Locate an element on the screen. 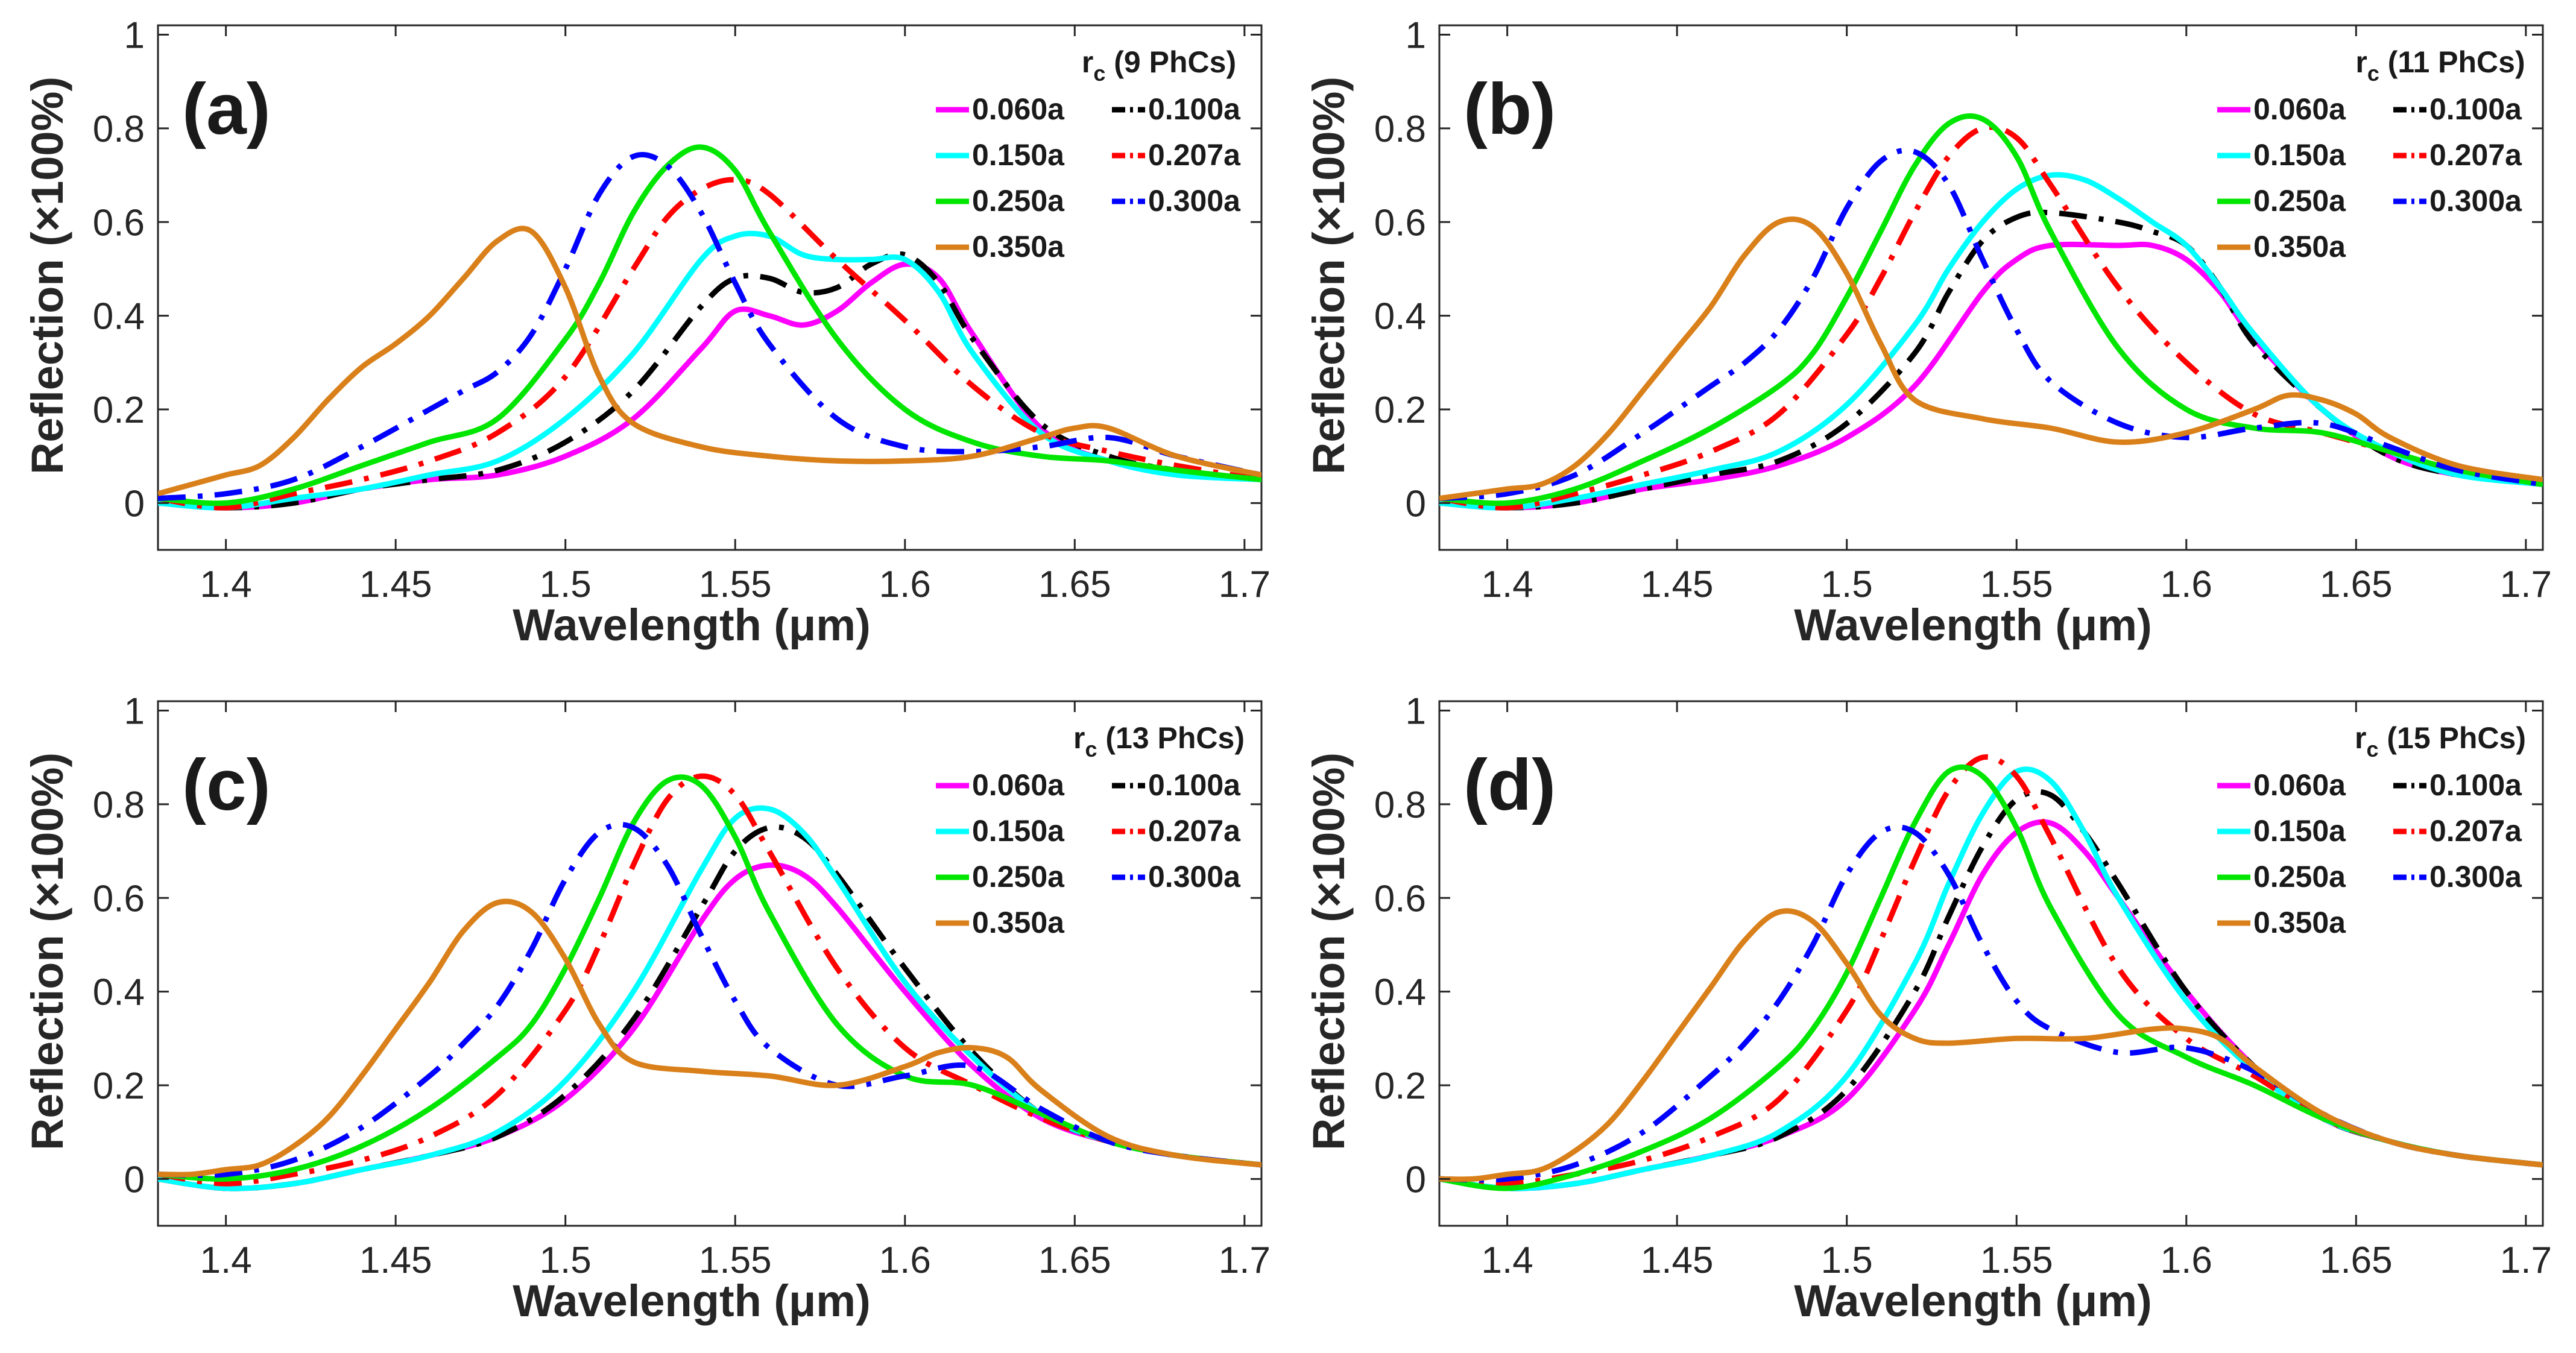 The height and width of the screenshot is (1353, 2576). series-line-0.150a is located at coordinates (709, 370).